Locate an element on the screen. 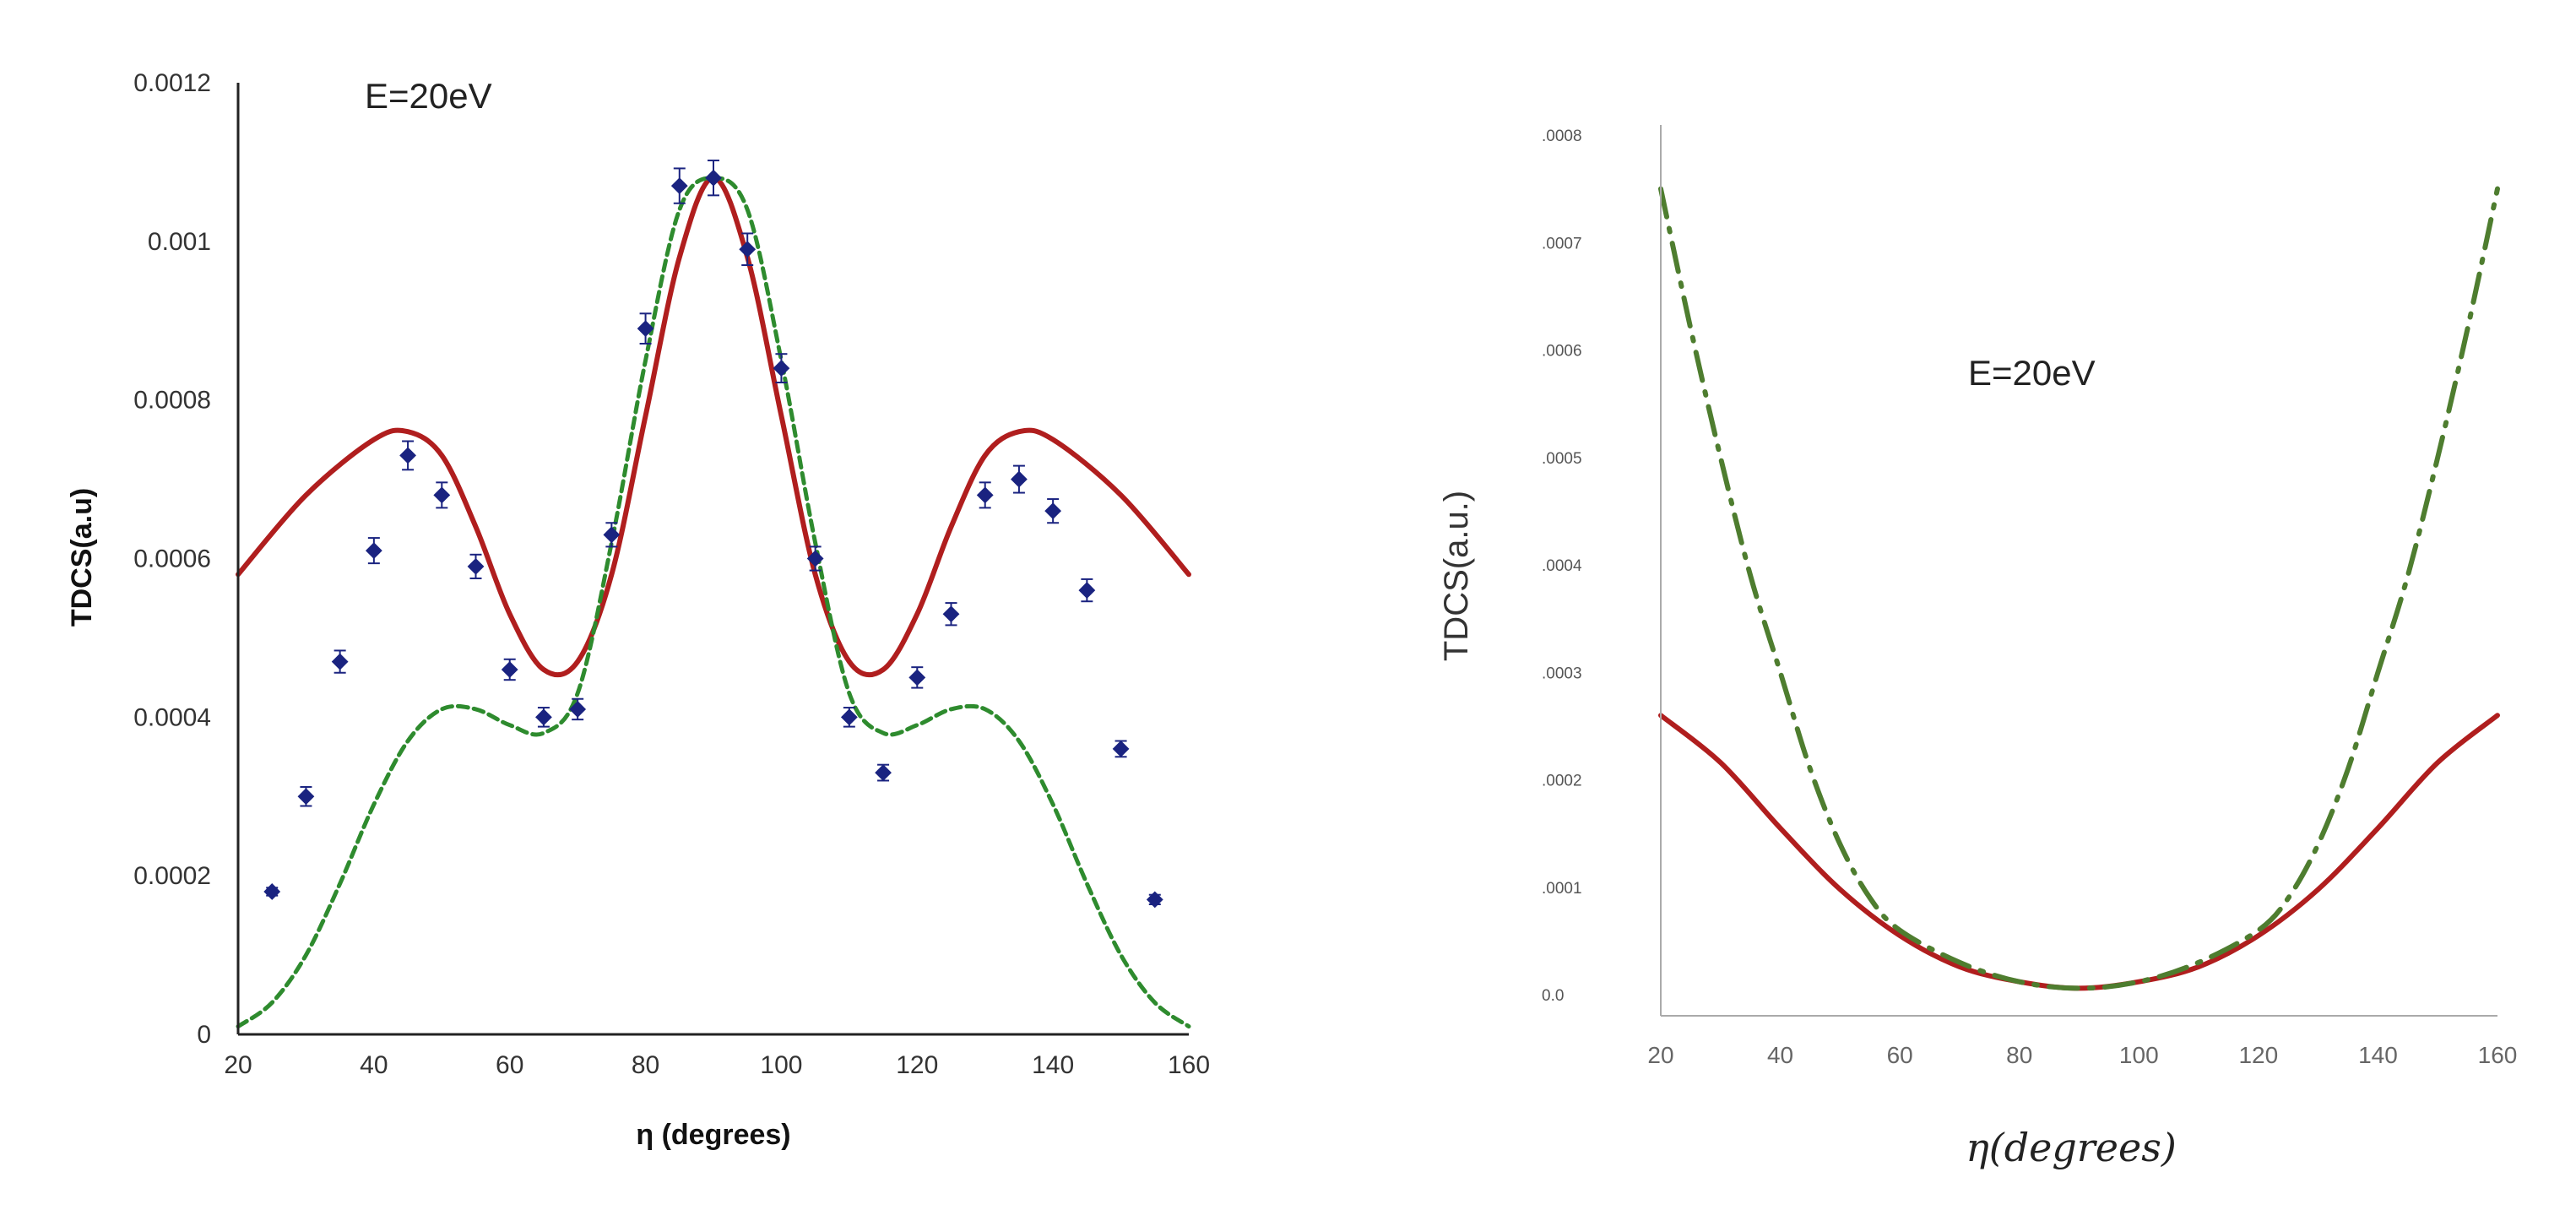  left-y-tick-label: 0.0004 is located at coordinates (172, 717).